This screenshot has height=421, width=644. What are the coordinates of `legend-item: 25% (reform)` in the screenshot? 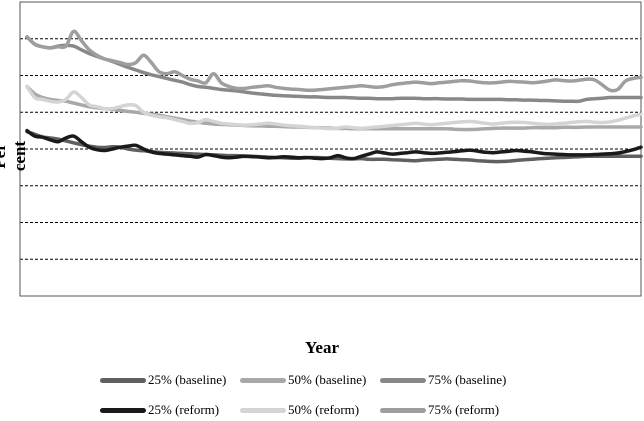 It's located at (159, 410).